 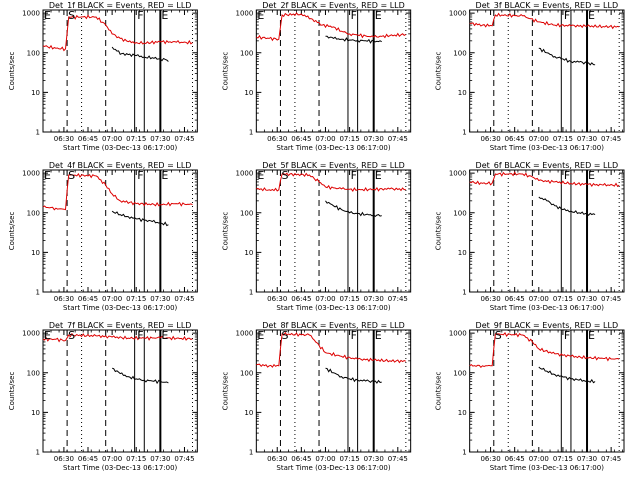 I want to click on chart-title: Det_8f BLACK = Events, RED = LLD, so click(x=333, y=325).